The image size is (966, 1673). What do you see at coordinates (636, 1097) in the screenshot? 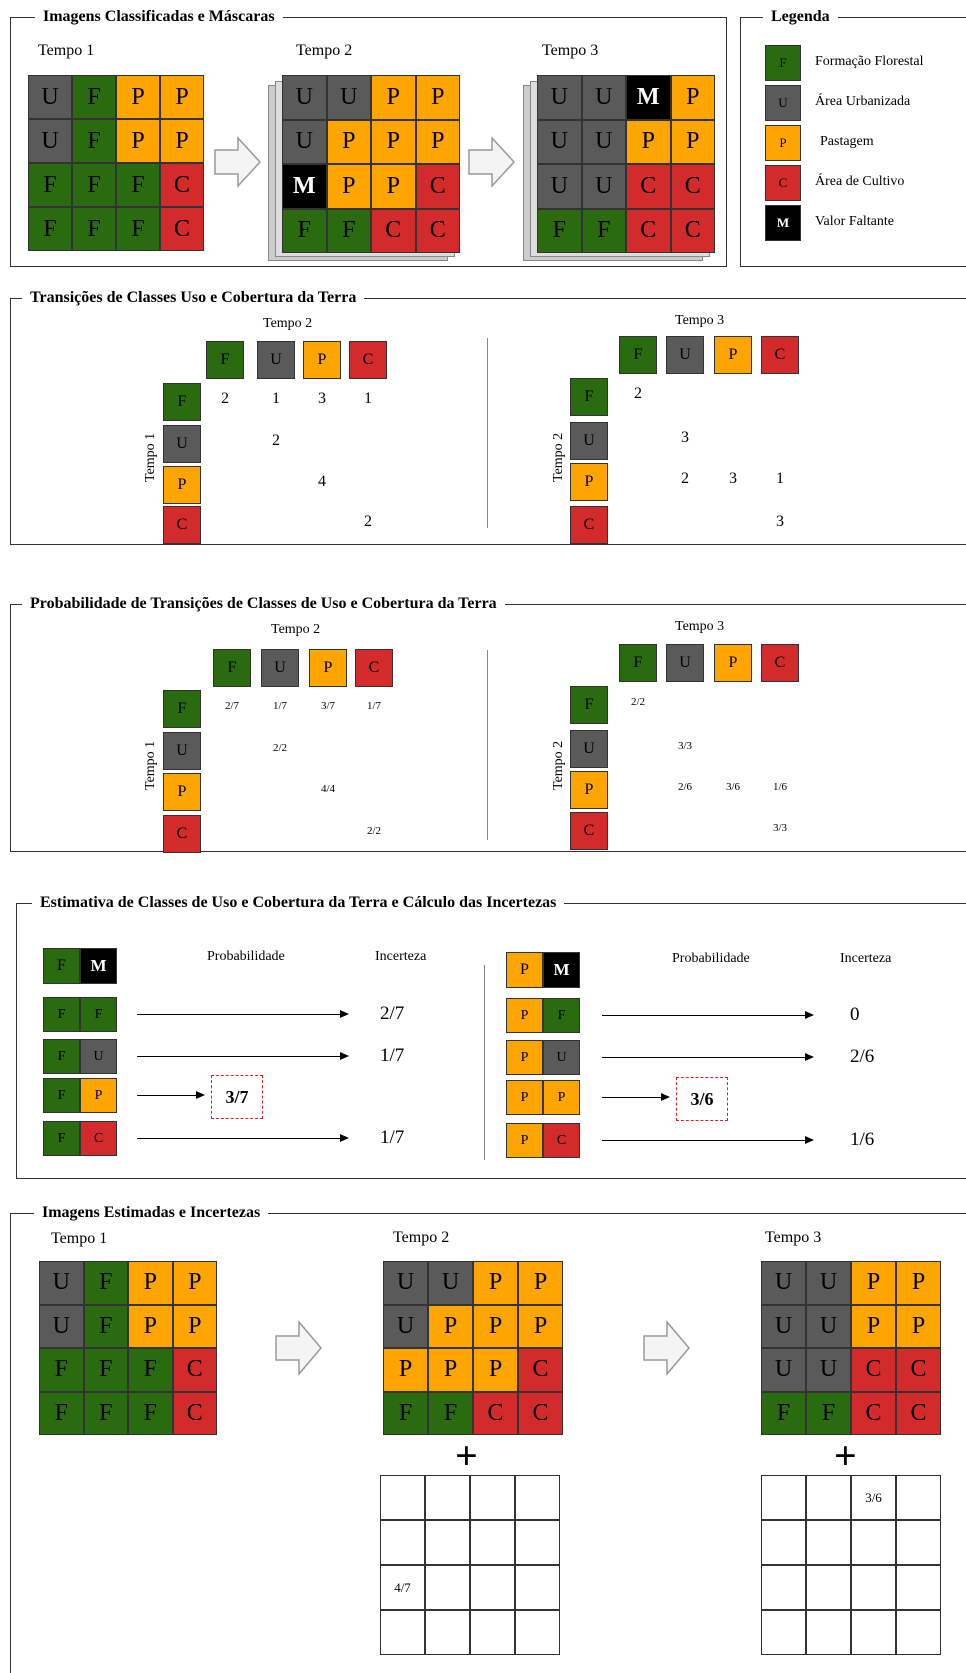
I see `p4-right-row-2-arrow-icon` at bounding box center [636, 1097].